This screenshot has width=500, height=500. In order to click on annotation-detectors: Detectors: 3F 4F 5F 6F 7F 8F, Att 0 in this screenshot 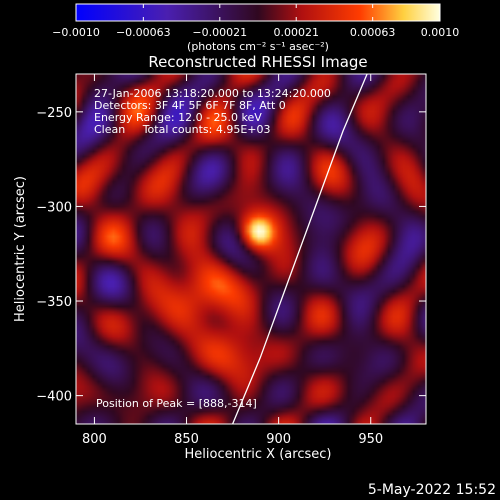, I will do `click(190, 105)`.